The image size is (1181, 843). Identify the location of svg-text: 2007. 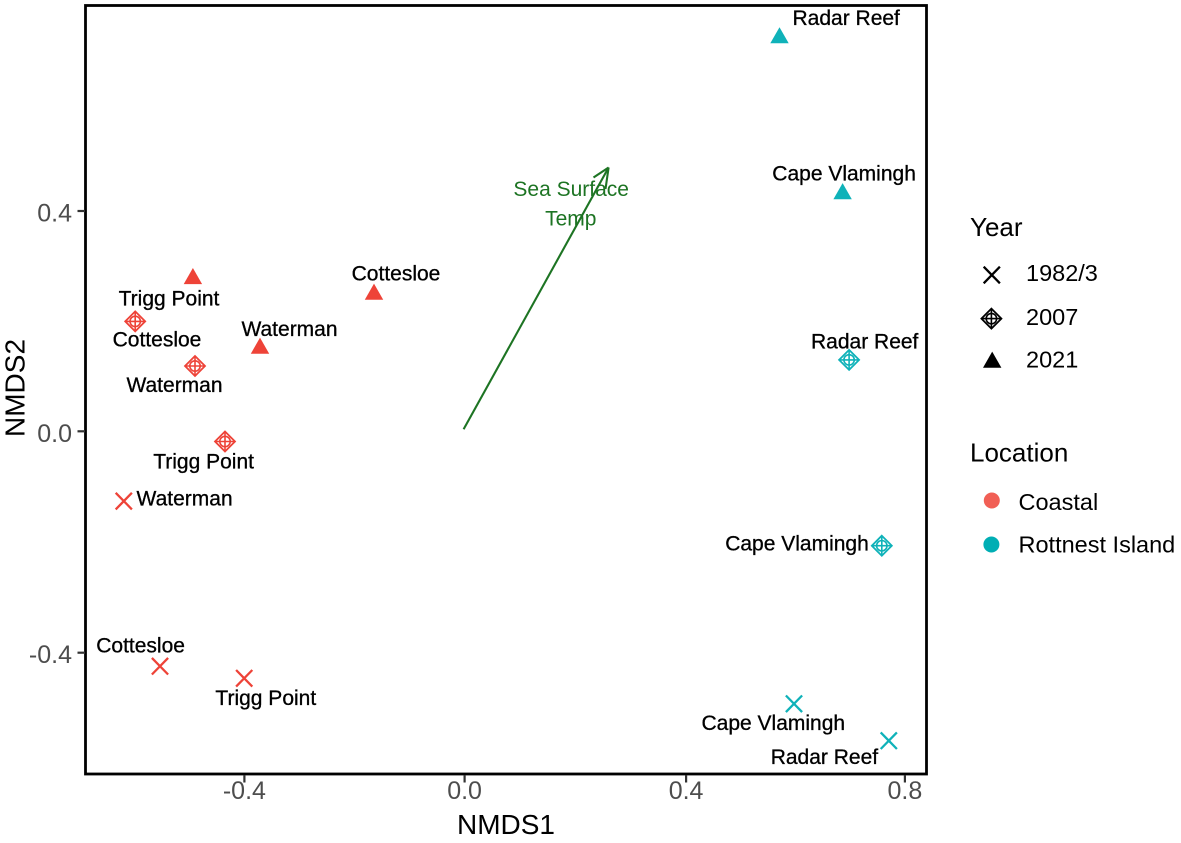
(1052, 317).